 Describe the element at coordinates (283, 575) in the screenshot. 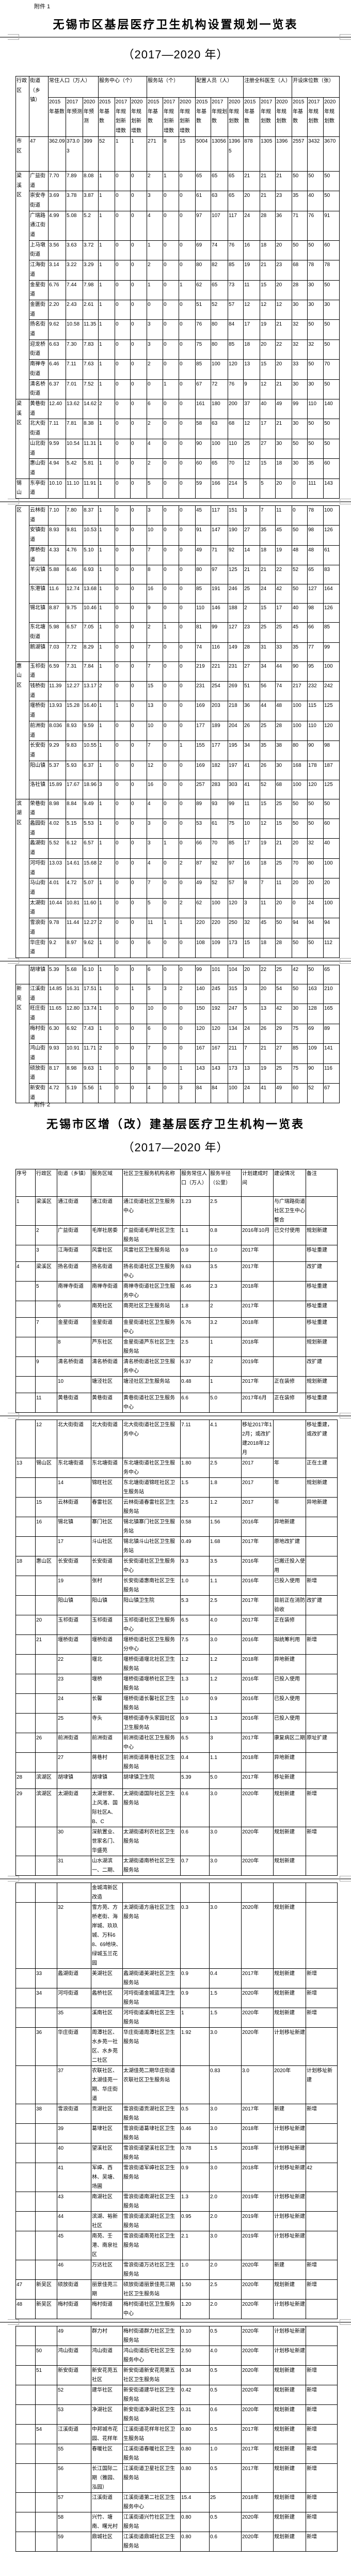

I see `value-cell: 22` at that location.